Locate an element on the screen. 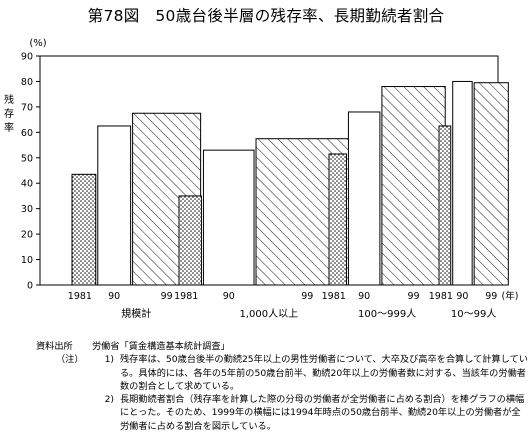  y-tick-label: 10 is located at coordinates (27, 260).